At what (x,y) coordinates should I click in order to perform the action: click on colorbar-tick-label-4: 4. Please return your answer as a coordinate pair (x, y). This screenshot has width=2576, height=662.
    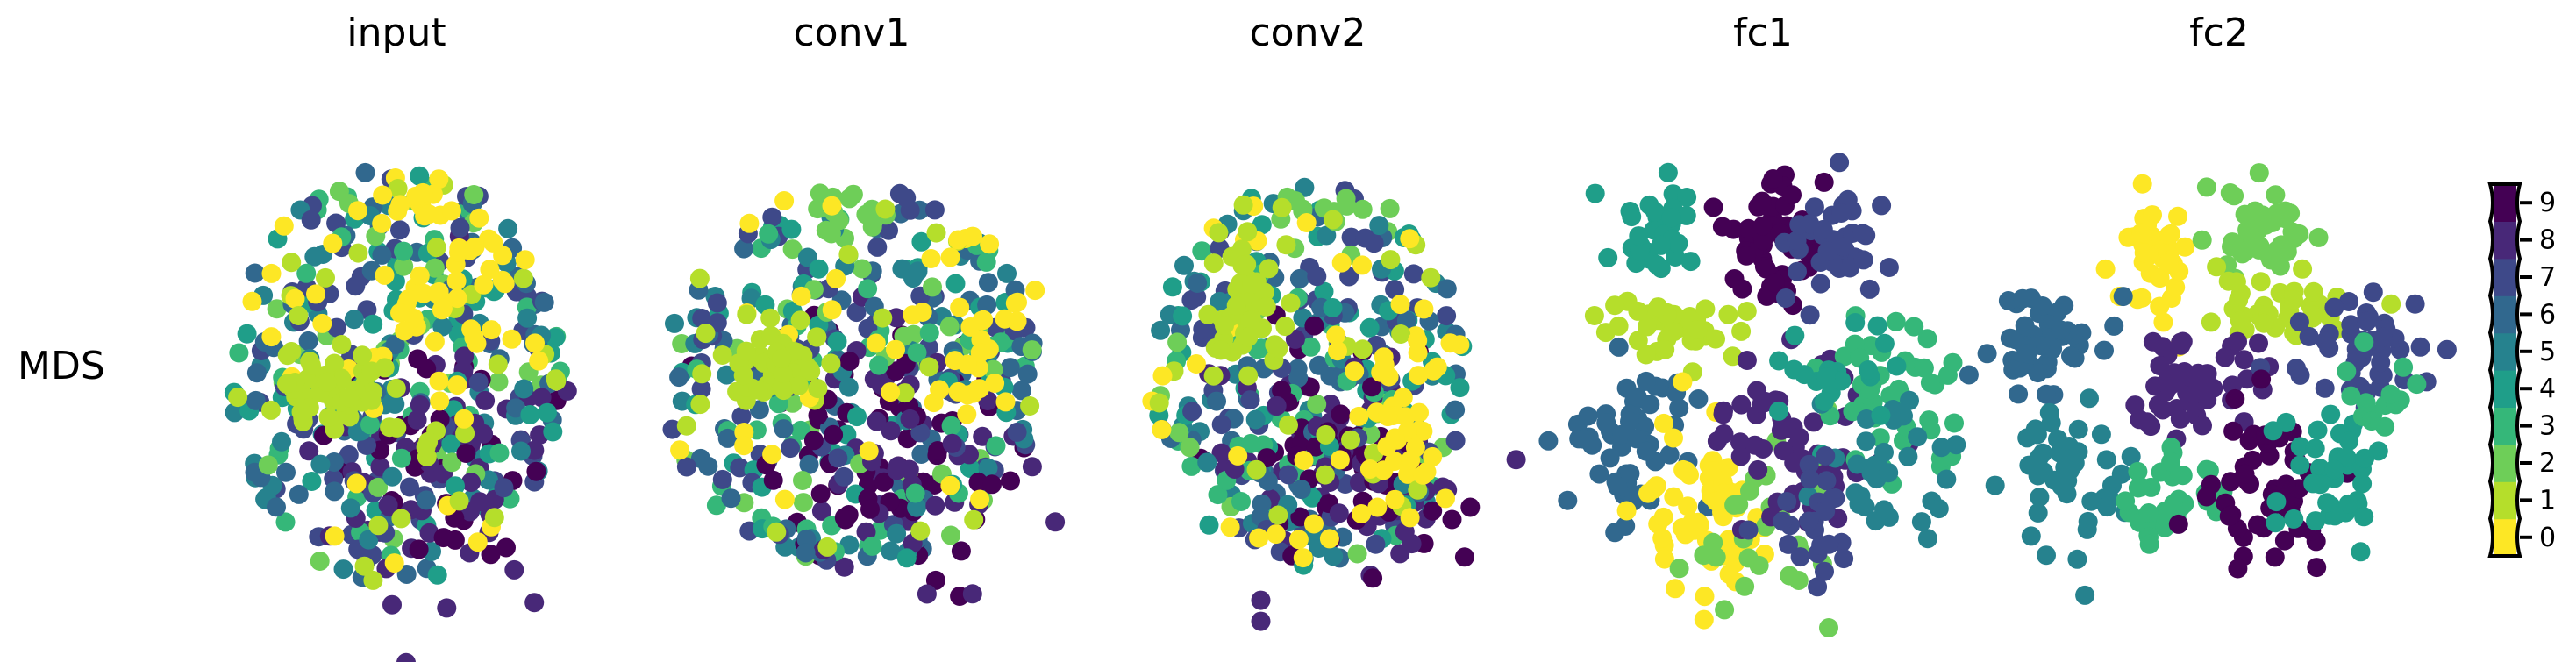
    Looking at the image, I should click on (2548, 389).